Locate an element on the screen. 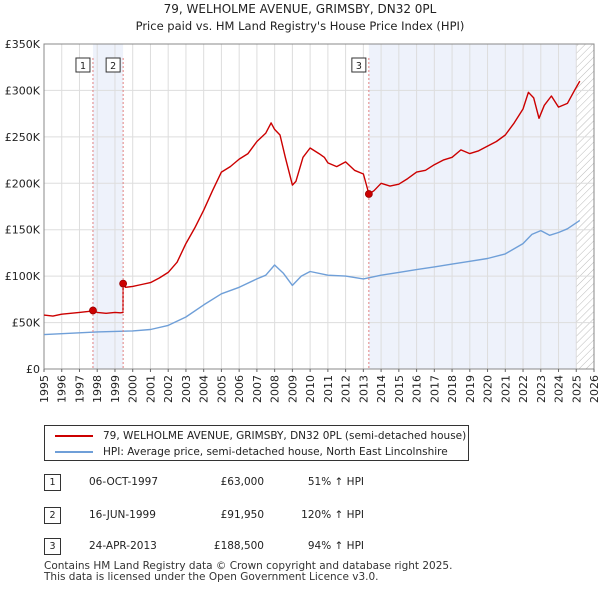 This screenshot has width=600, height=590. sale-price: £188,500 is located at coordinates (238, 546).